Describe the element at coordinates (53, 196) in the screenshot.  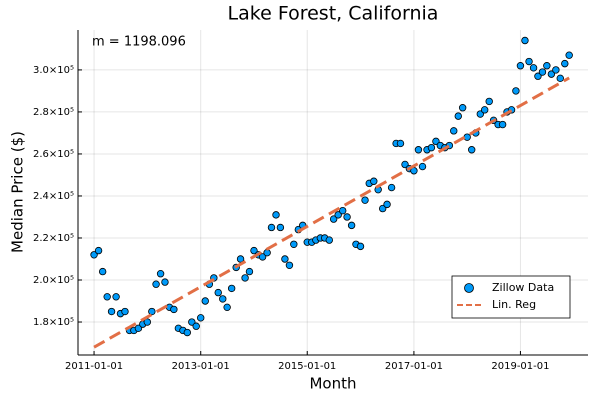
I see `y-tick-label: 2.4×10⁵` at that location.